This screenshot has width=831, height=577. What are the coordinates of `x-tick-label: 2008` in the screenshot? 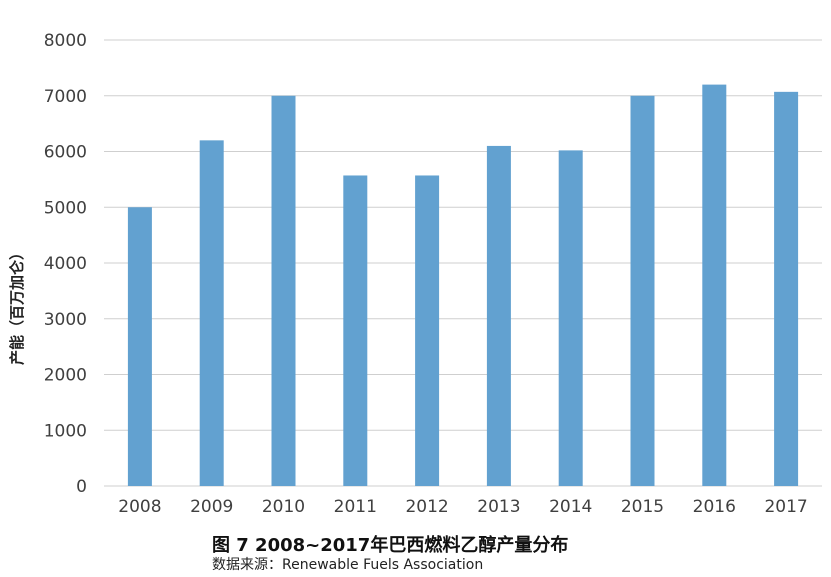 It's located at (139, 507).